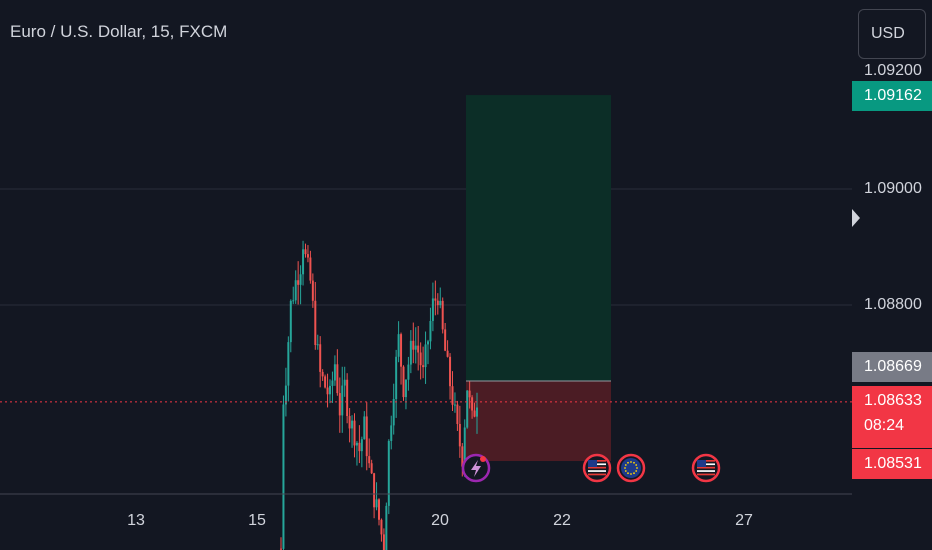  Describe the element at coordinates (538, 238) in the screenshot. I see `target-zone` at that location.